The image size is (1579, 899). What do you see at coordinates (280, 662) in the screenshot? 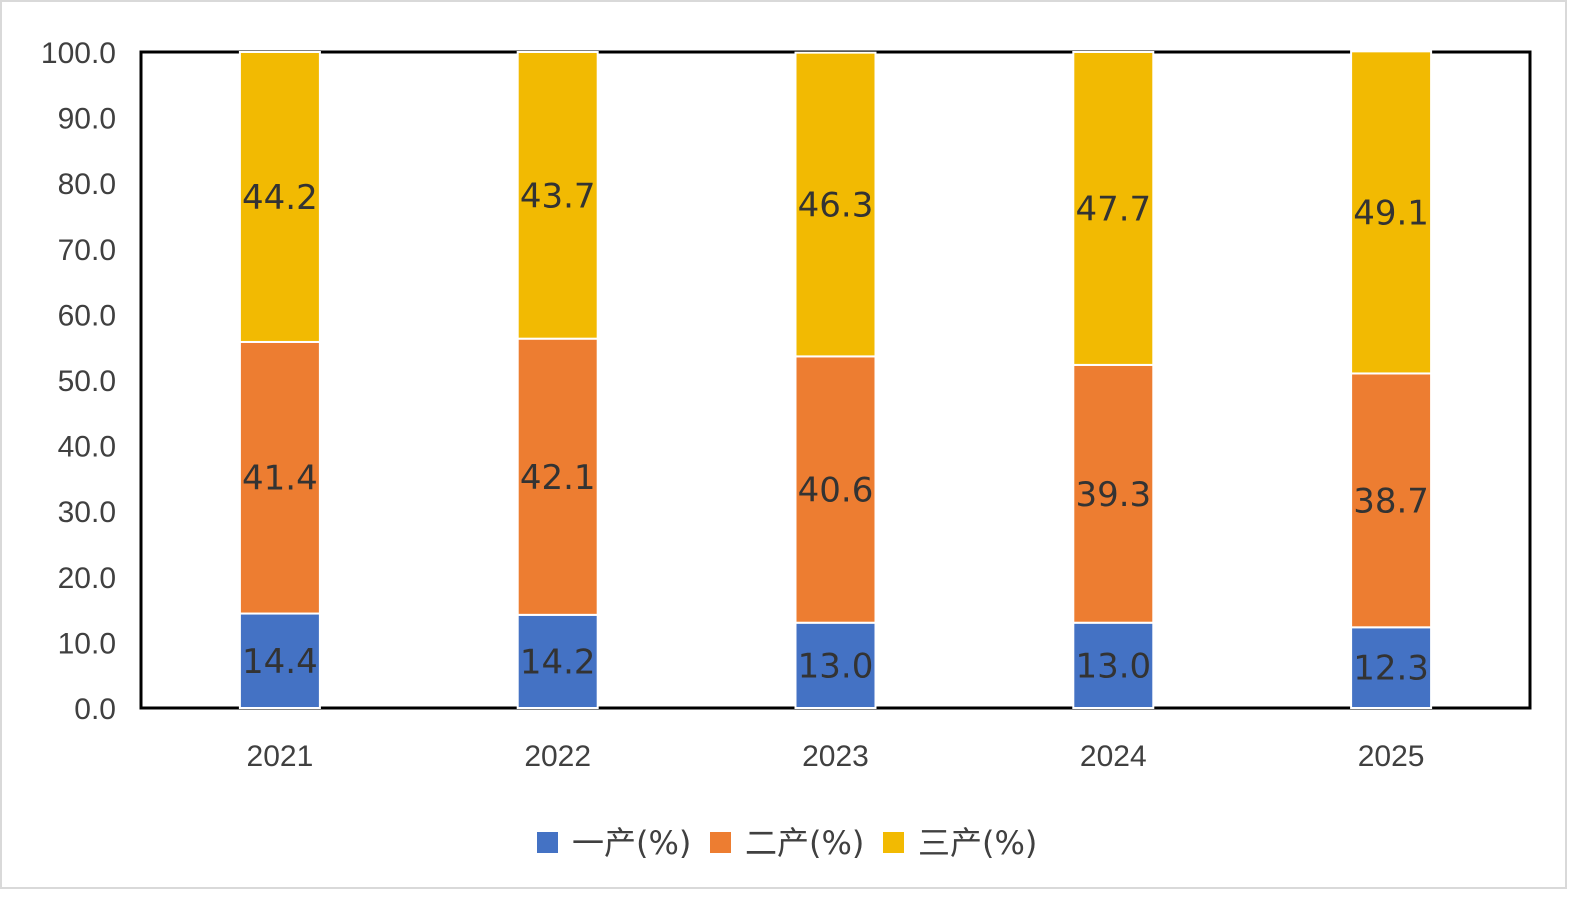
I see `data-label: 14.4` at bounding box center [280, 662].